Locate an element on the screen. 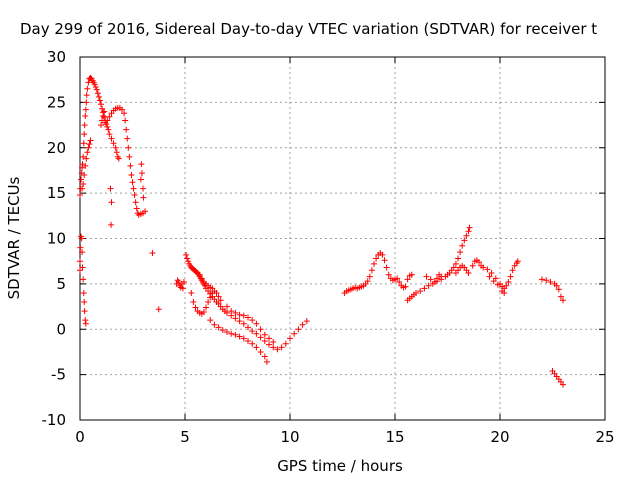 Image resolution: width=640 pixels, height=480 pixels. x-tick-label: 15 is located at coordinates (394, 437).